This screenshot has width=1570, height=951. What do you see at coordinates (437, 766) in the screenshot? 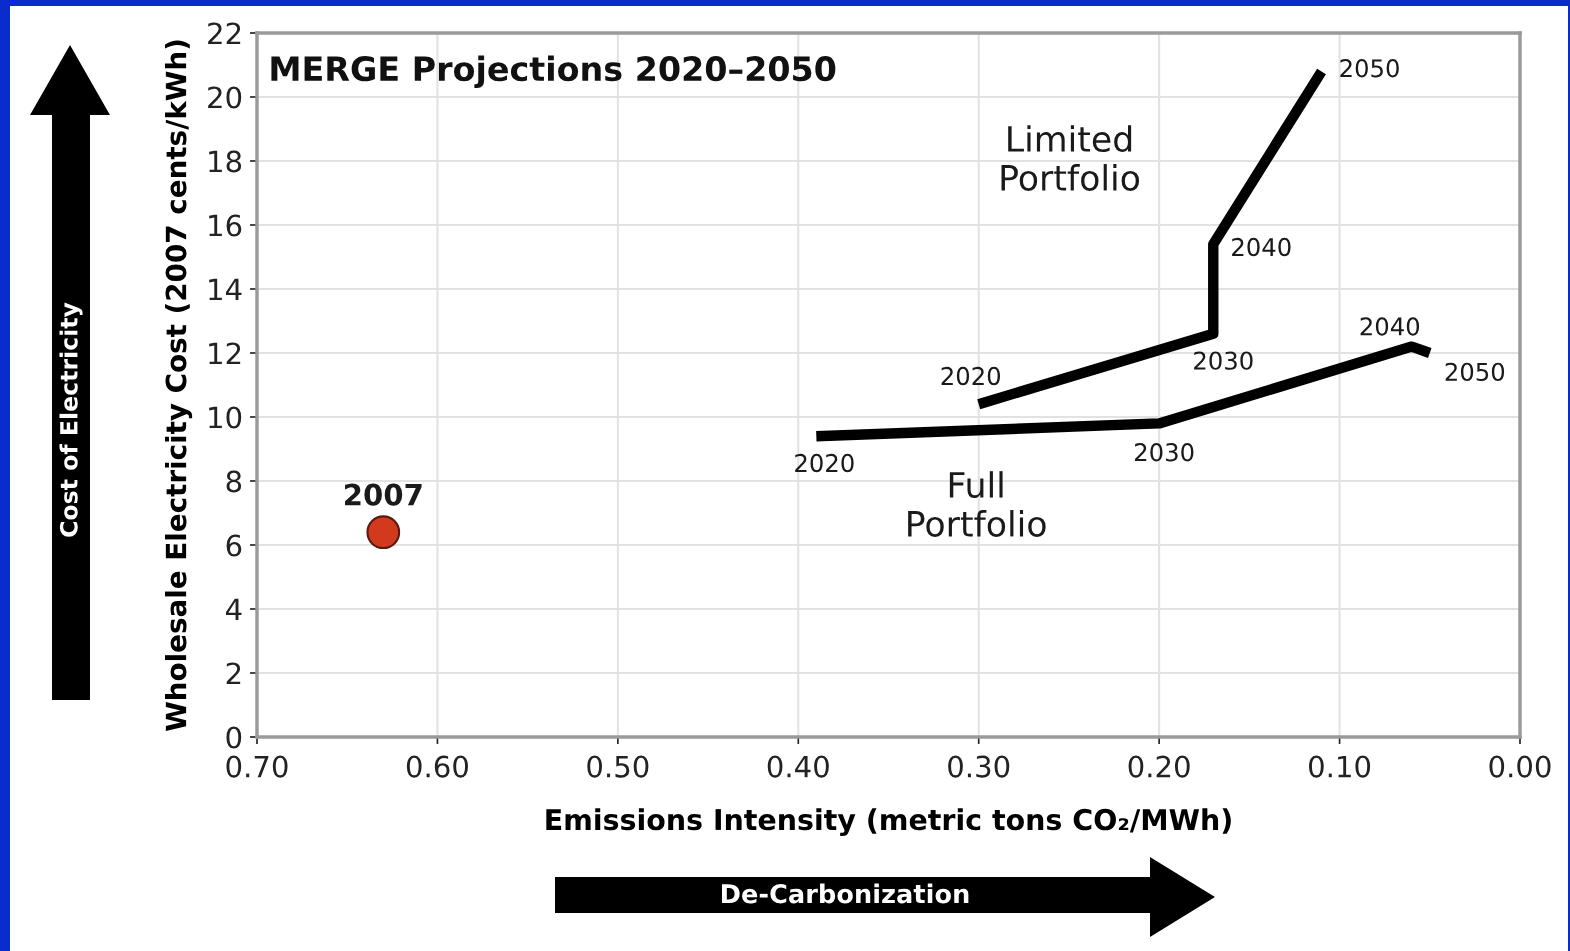
I see `x-tick-label: 0.60` at bounding box center [437, 766].